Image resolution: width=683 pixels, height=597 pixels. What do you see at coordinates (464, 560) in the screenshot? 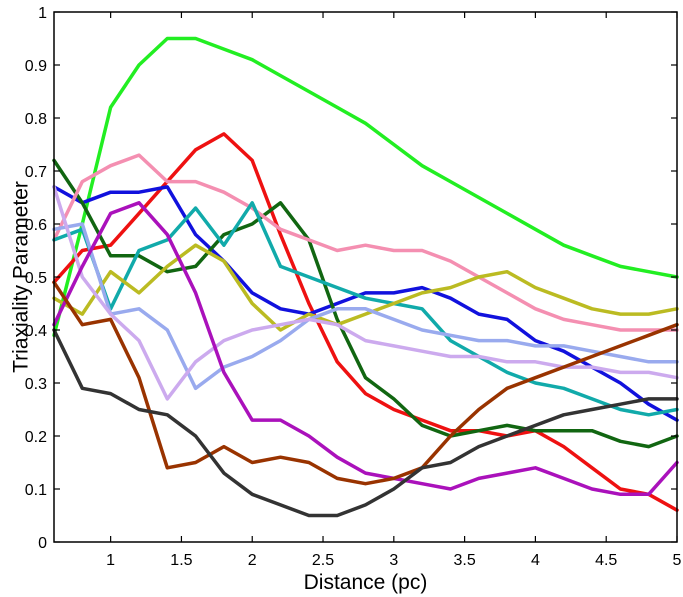
I see `x-tick-label: 3.5` at bounding box center [464, 560].